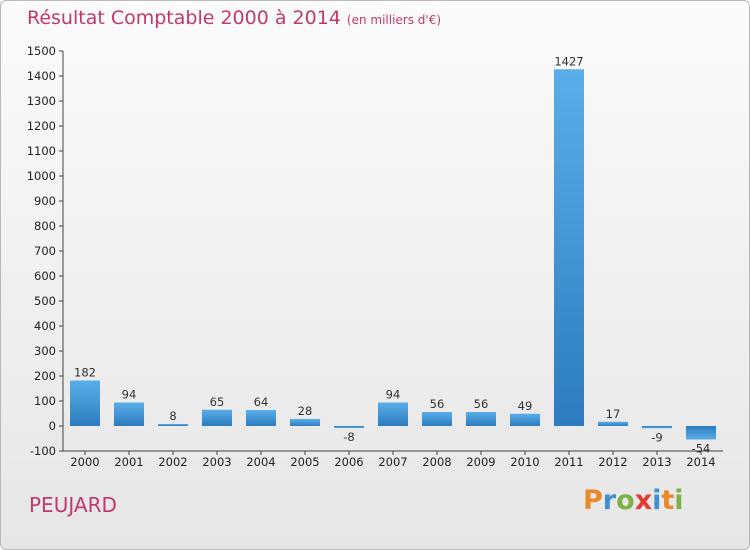 This screenshot has width=750, height=550. What do you see at coordinates (172, 416) in the screenshot?
I see `data-label: 8` at bounding box center [172, 416].